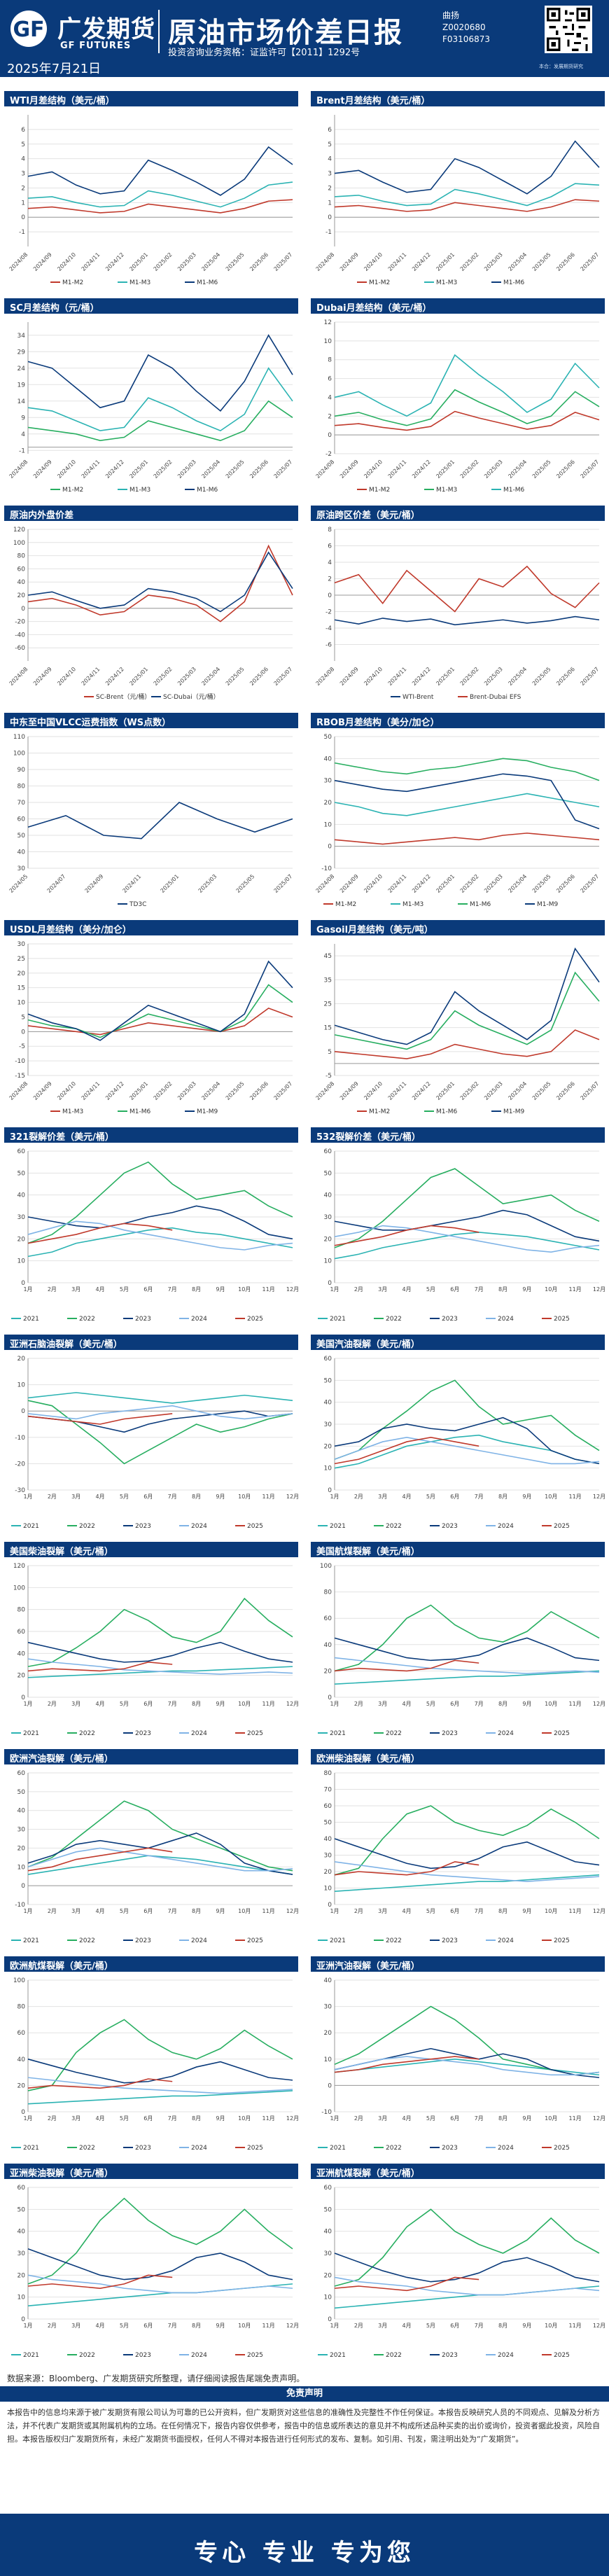  What do you see at coordinates (407, 1911) in the screenshot?
I see `x-tick-label: 4月` at bounding box center [407, 1911].